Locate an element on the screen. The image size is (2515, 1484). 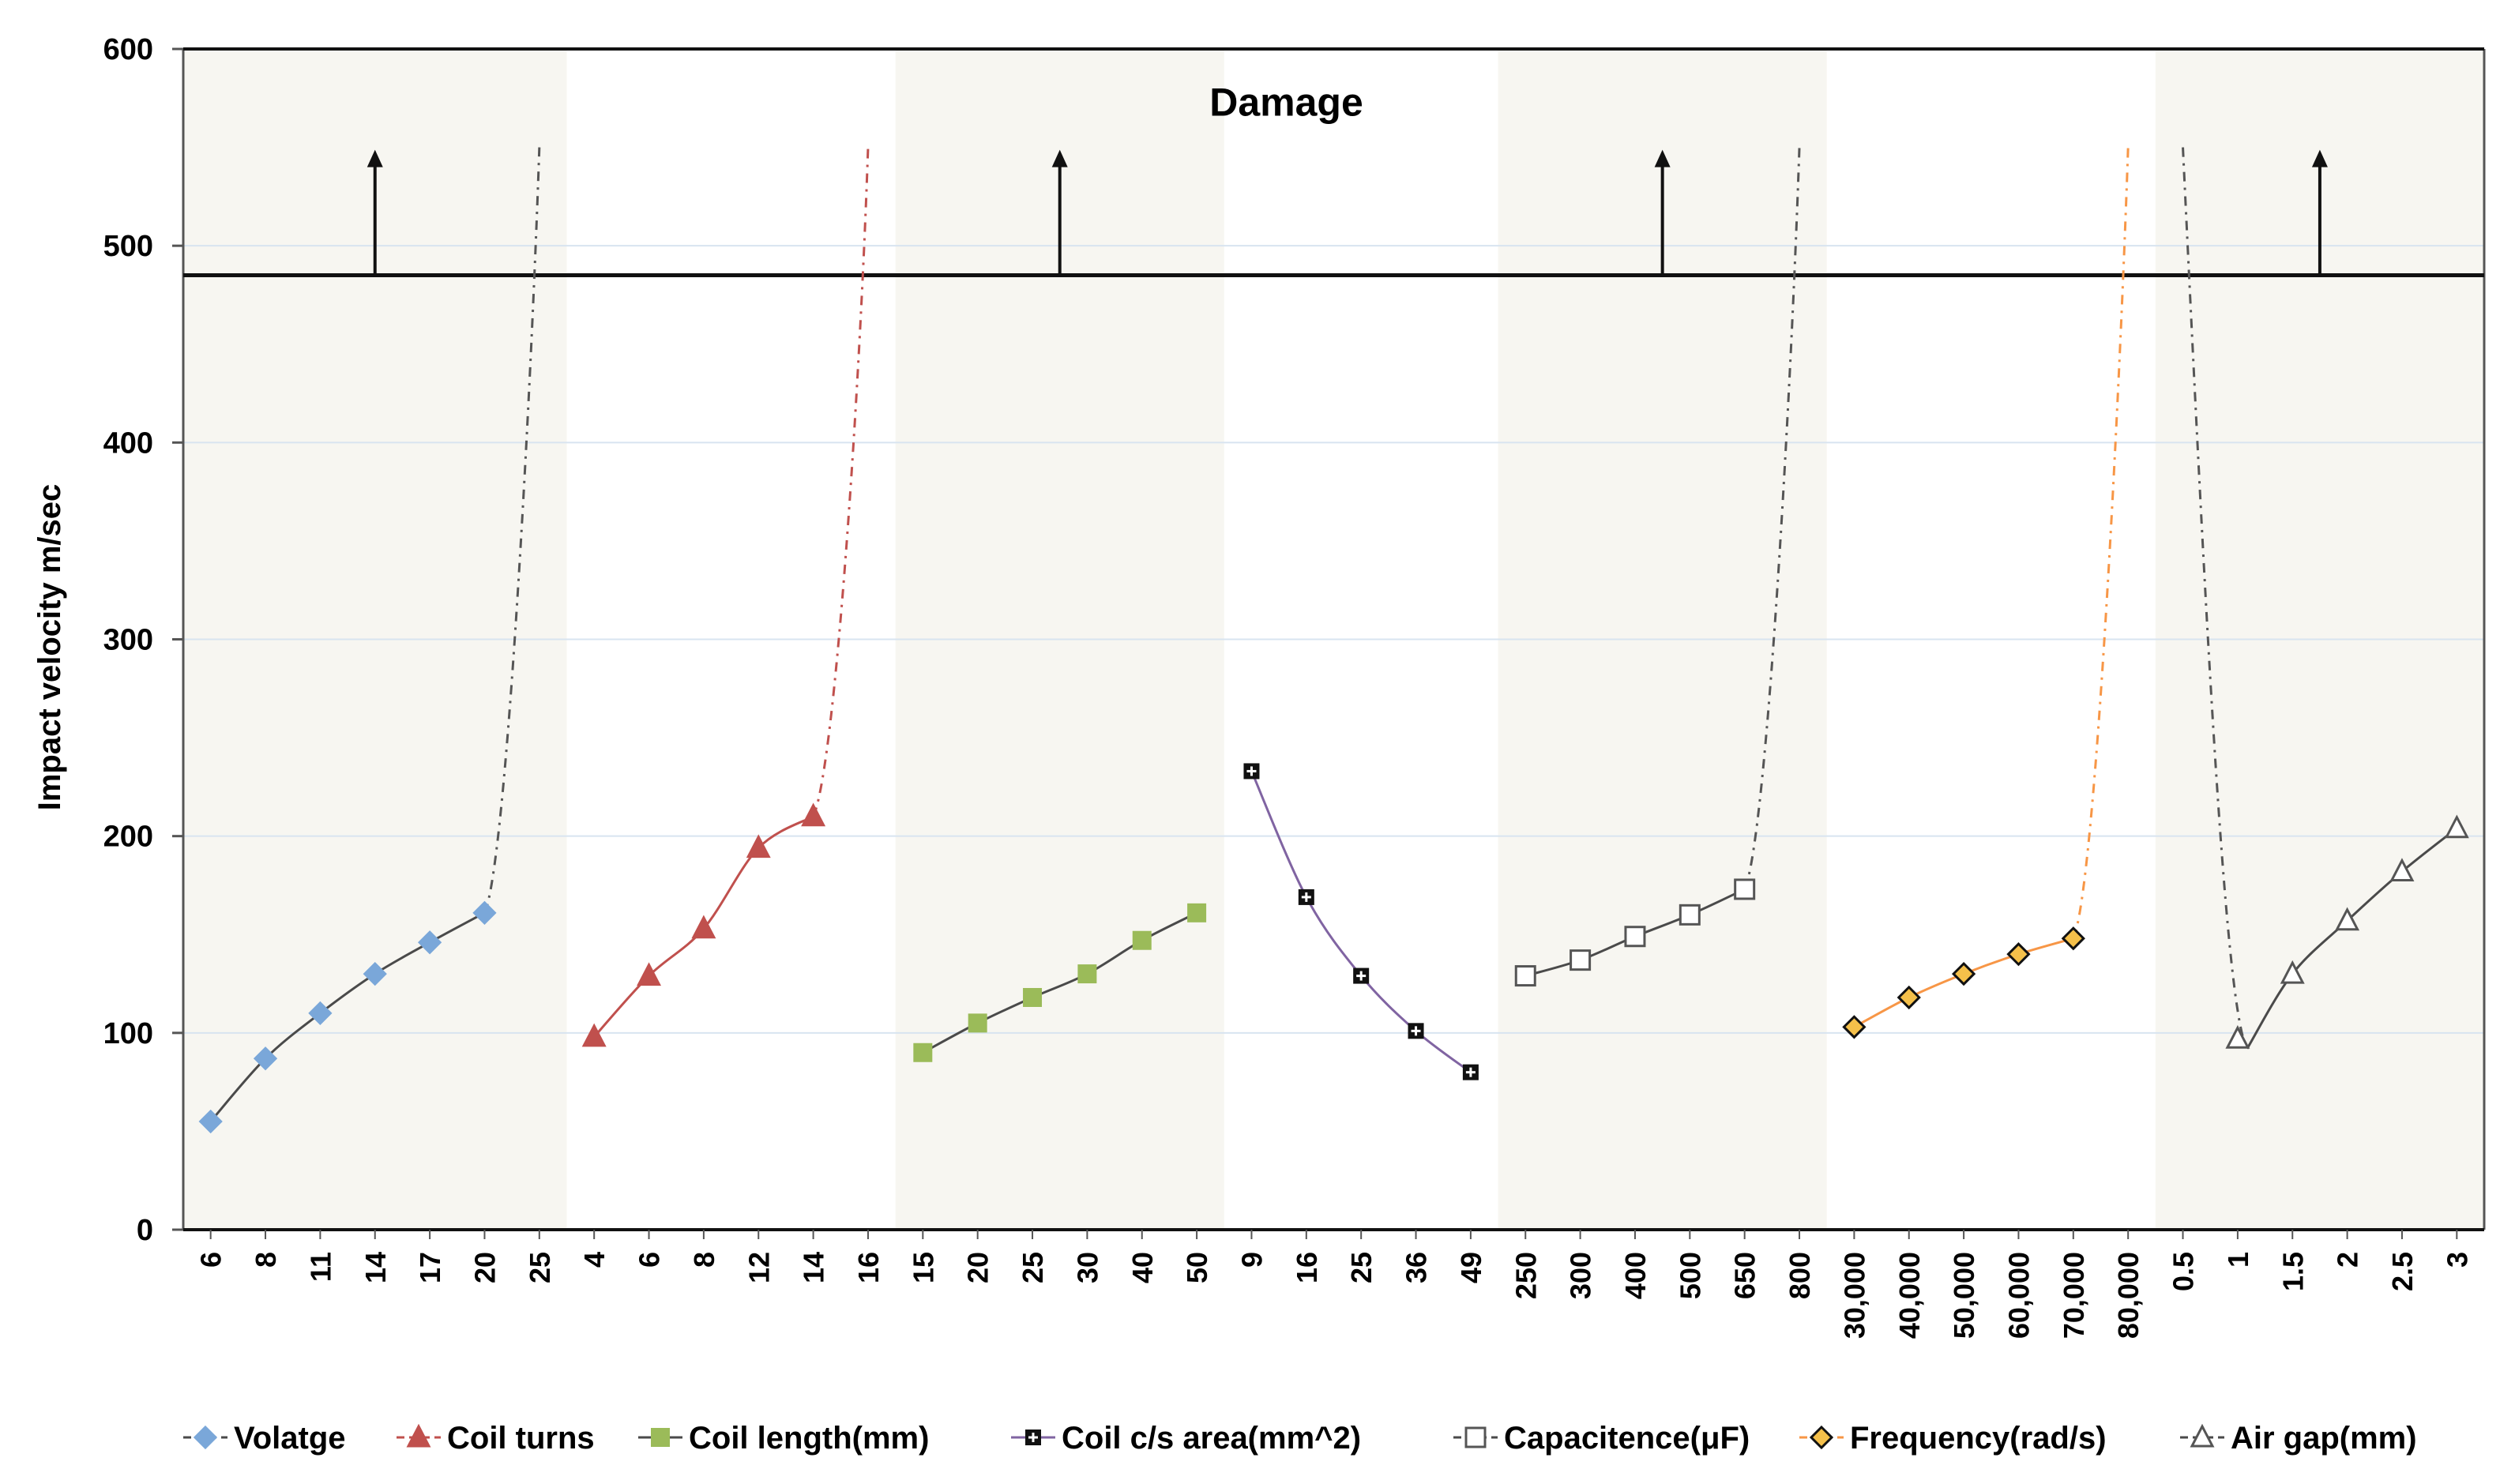
x-tick-label: 4 is located at coordinates (594, 1260).